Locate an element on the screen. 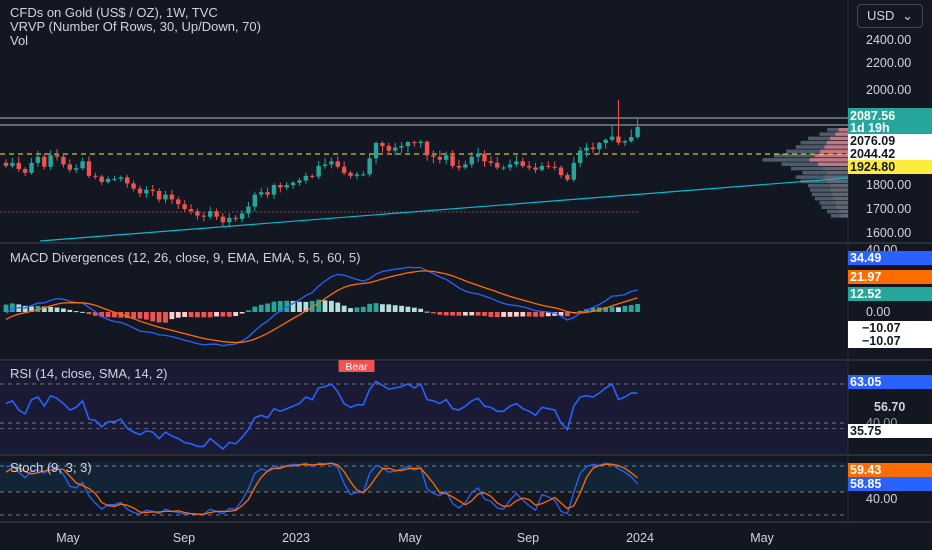 This screenshot has height=550, width=932. price-axis-tick: 1700.00 is located at coordinates (888, 209).